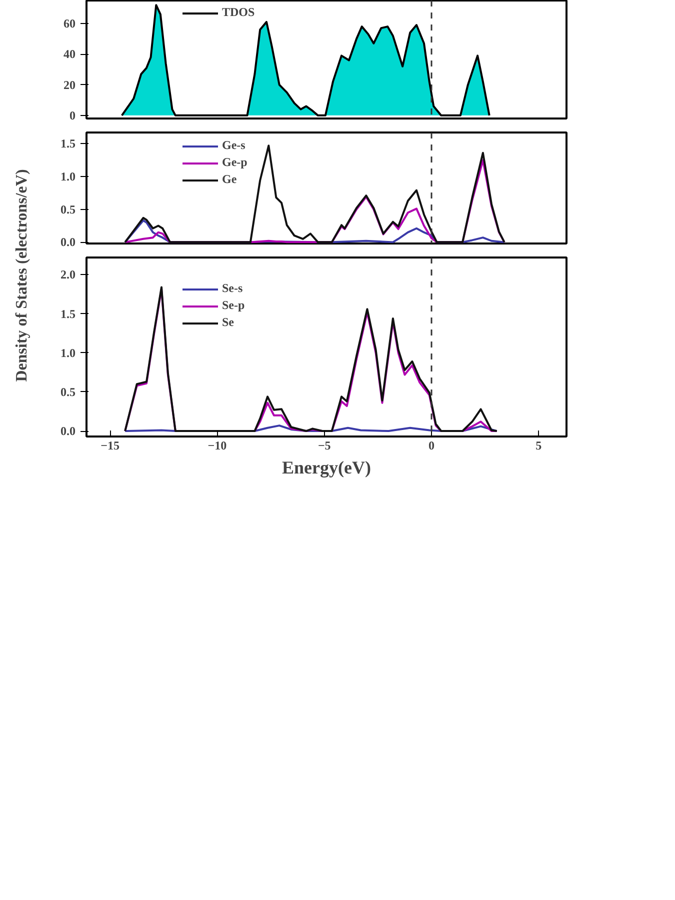  I want to click on legend-label: Ge, so click(230, 179).